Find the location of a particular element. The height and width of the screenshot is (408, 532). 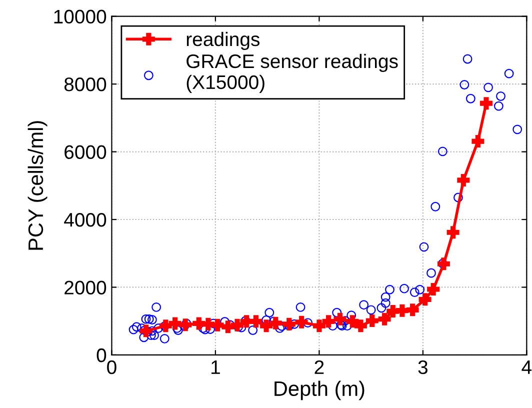

x-tick-label: 3 is located at coordinates (423, 367).